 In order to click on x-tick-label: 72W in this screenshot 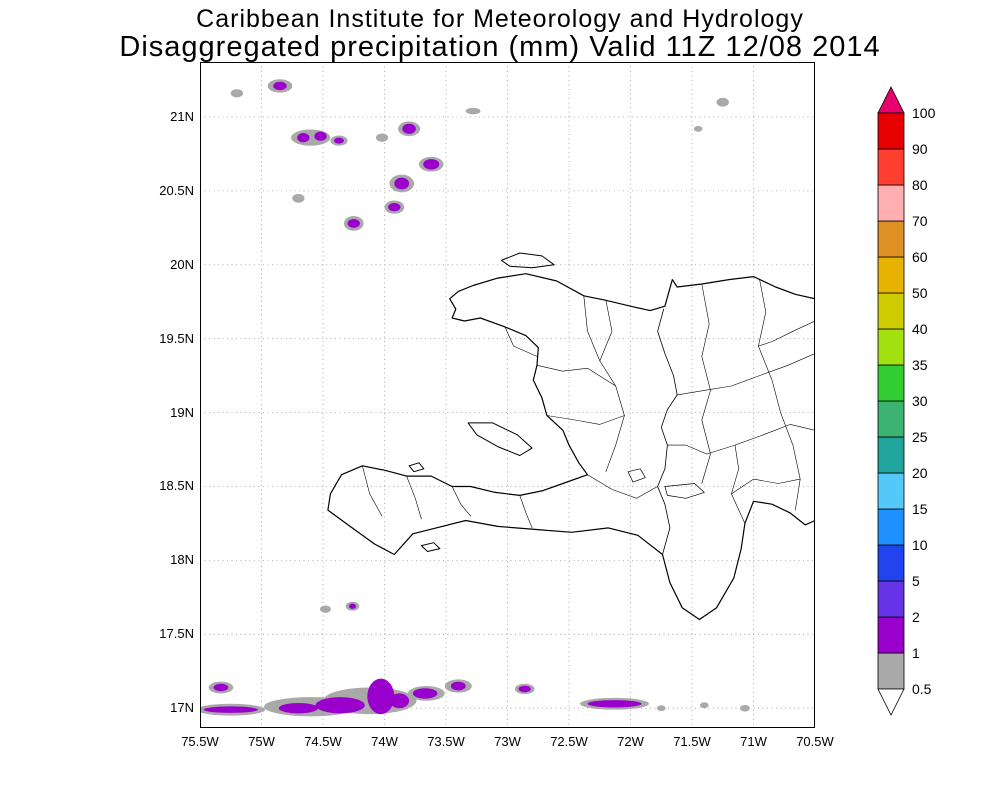, I will do `click(630, 741)`.